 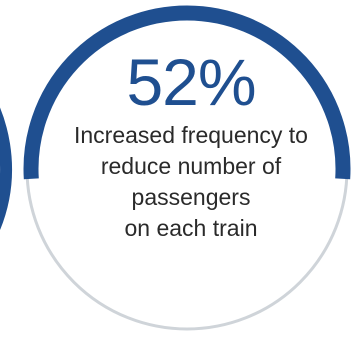 I want to click on caption-line-4: on each train, so click(x=191, y=228).